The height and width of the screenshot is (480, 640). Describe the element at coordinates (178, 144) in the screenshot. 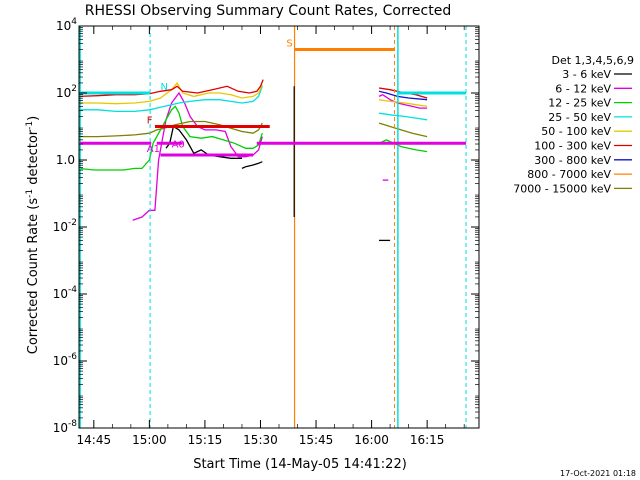

I see `flag-label-2: A0` at that location.